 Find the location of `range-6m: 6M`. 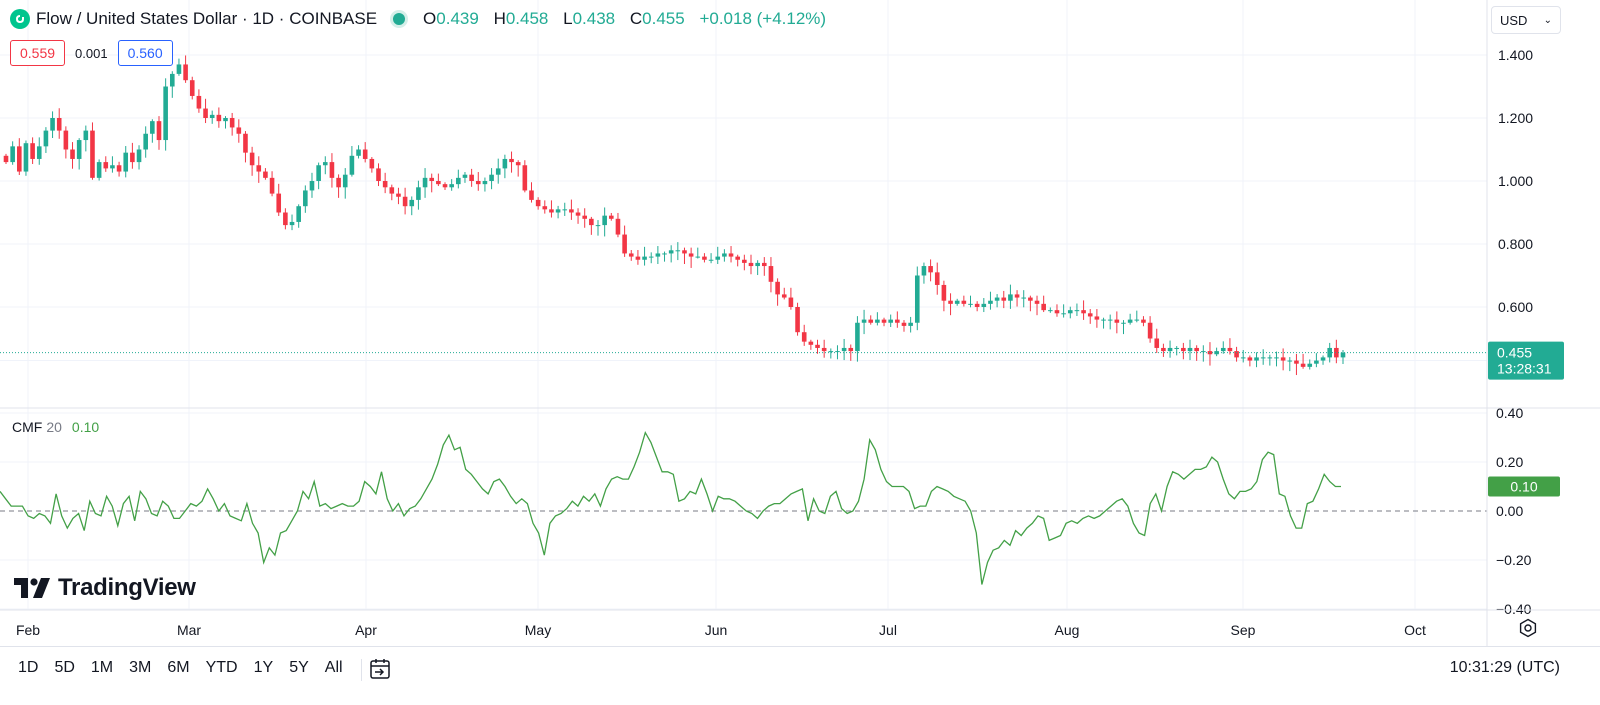

range-6m: 6M is located at coordinates (178, 667).